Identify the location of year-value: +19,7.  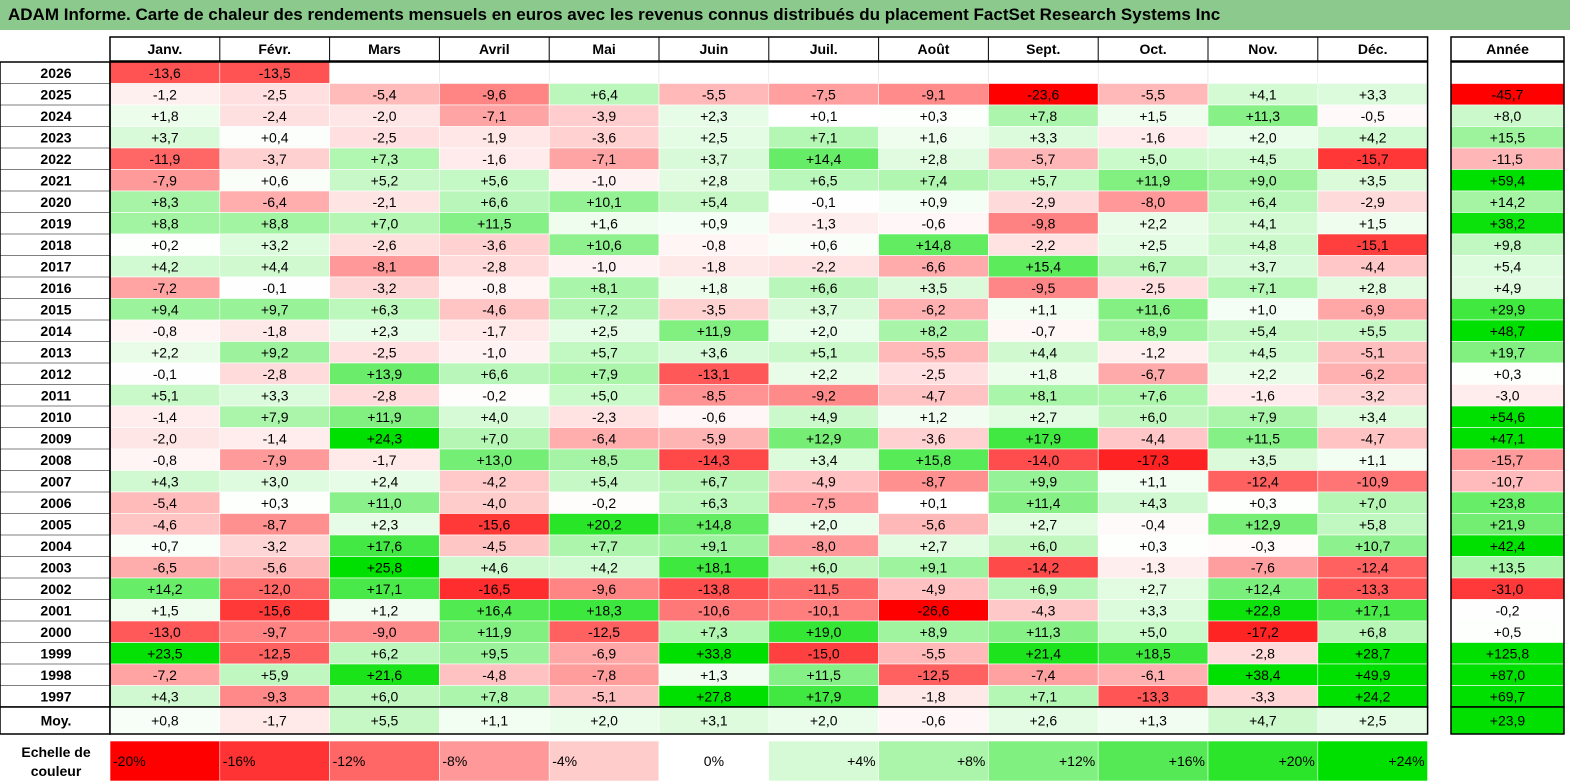
(1508, 352).